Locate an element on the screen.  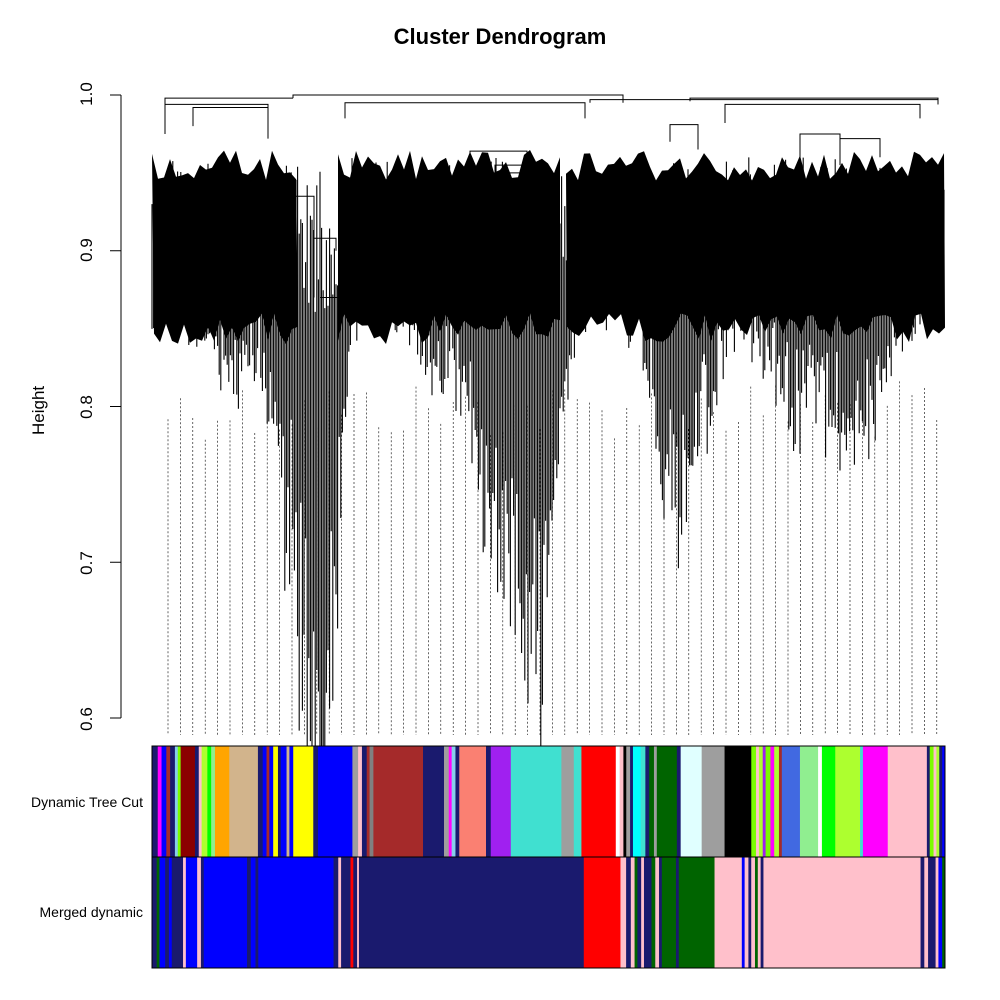
color-row-label-merged-dynamic: Merged dynamic is located at coordinates (91, 912).